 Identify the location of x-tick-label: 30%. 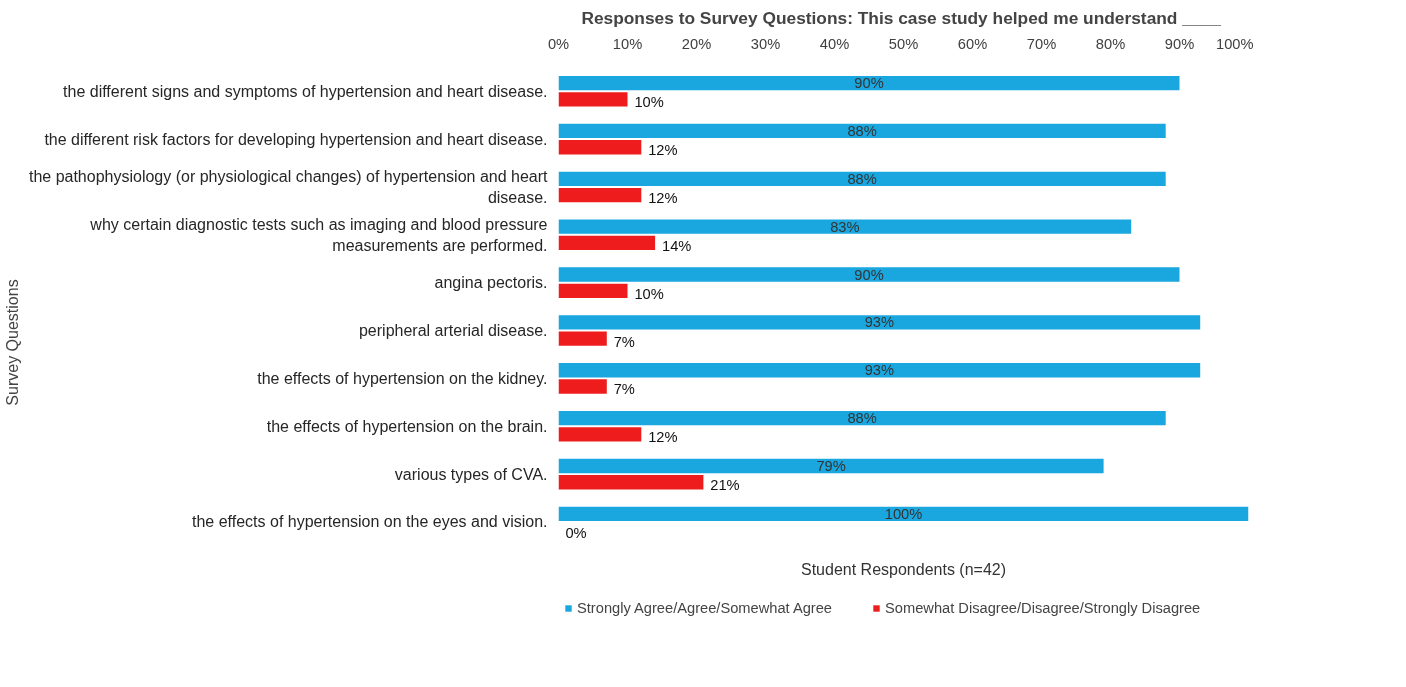
(765, 43).